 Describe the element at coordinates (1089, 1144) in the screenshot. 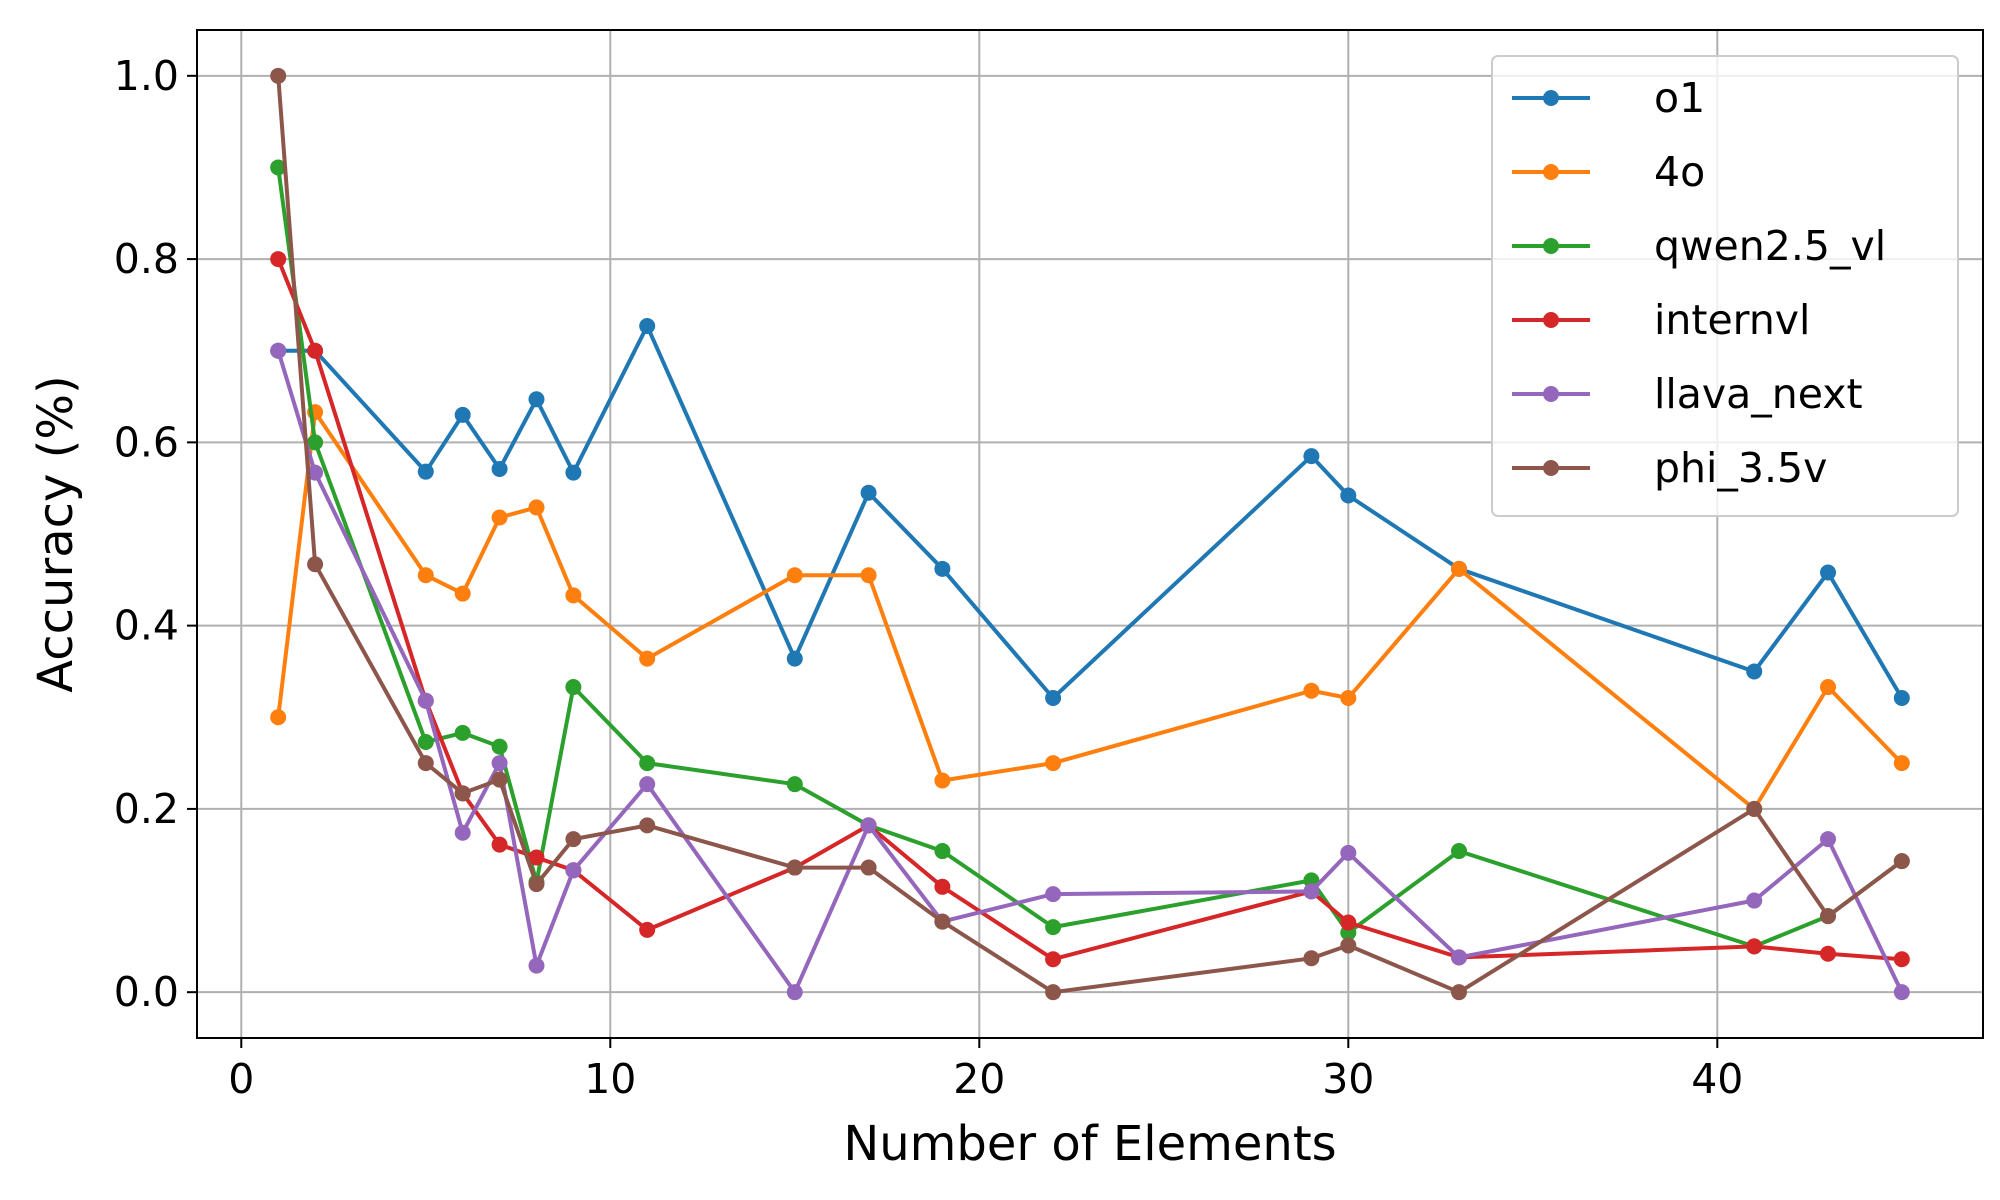

I see `x-axis-label: Number of Elements` at that location.